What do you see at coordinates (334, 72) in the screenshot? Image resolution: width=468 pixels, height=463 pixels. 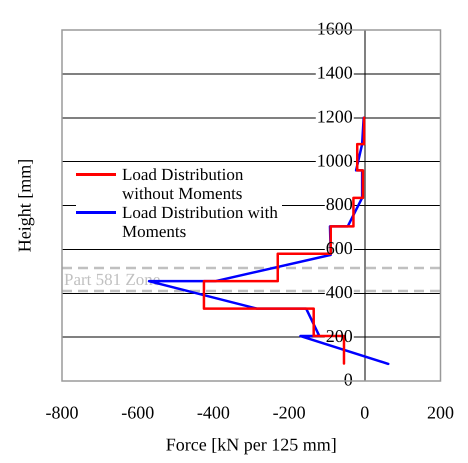 I see `y-tick-label: 1400` at bounding box center [334, 72].